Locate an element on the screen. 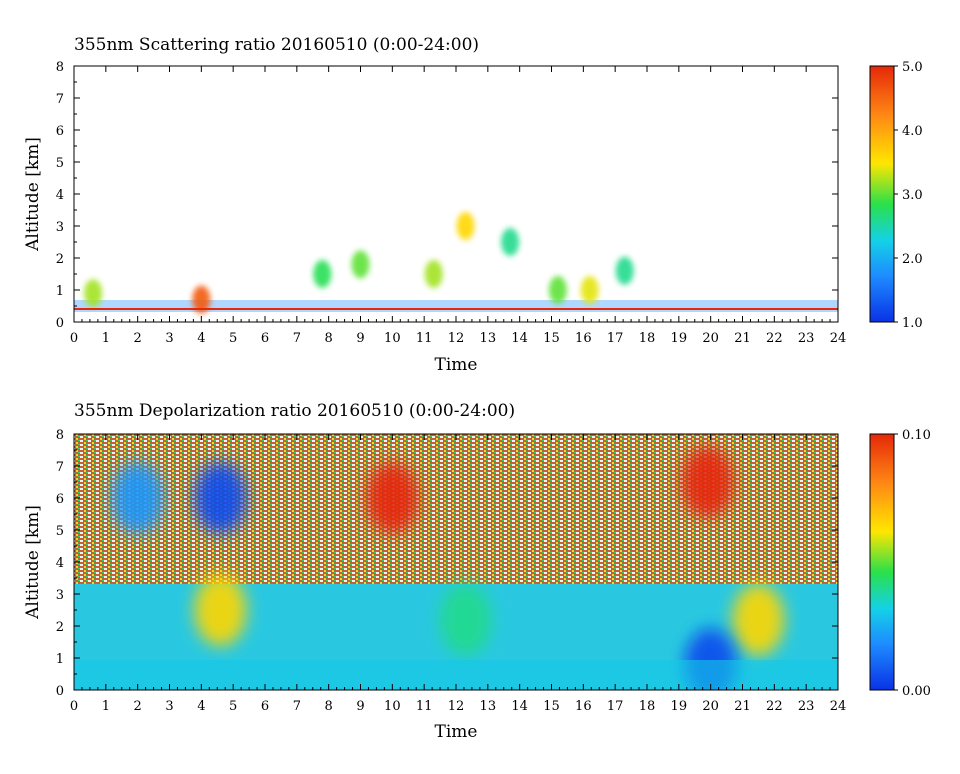  x-tick-label: 11 is located at coordinates (424, 706).